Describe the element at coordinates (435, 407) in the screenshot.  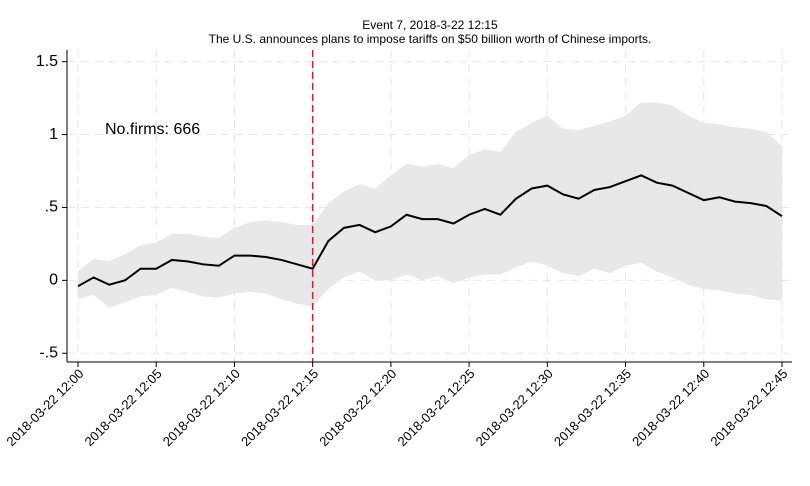
I see `x-tick-label: 2018-03-22 12:25` at that location.